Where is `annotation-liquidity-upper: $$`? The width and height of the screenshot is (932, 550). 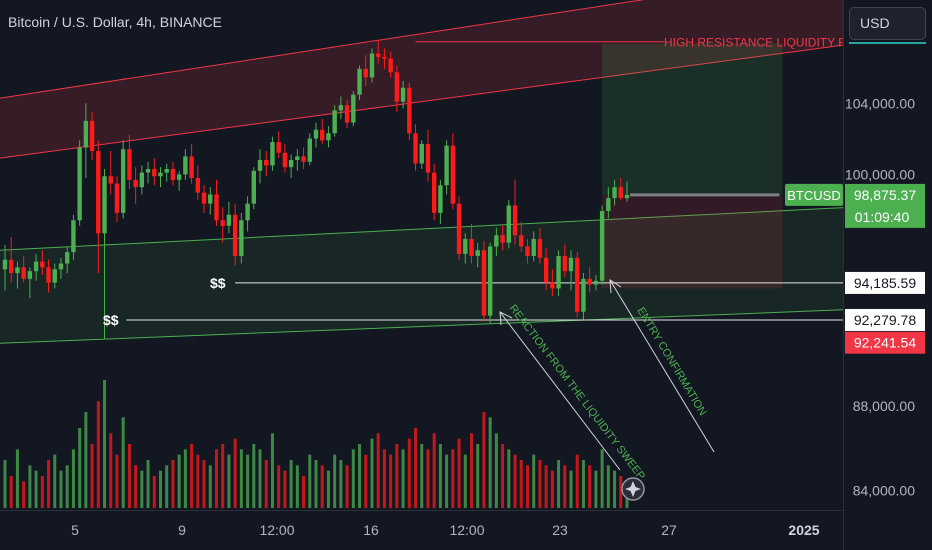
annotation-liquidity-upper: $$ is located at coordinates (218, 283).